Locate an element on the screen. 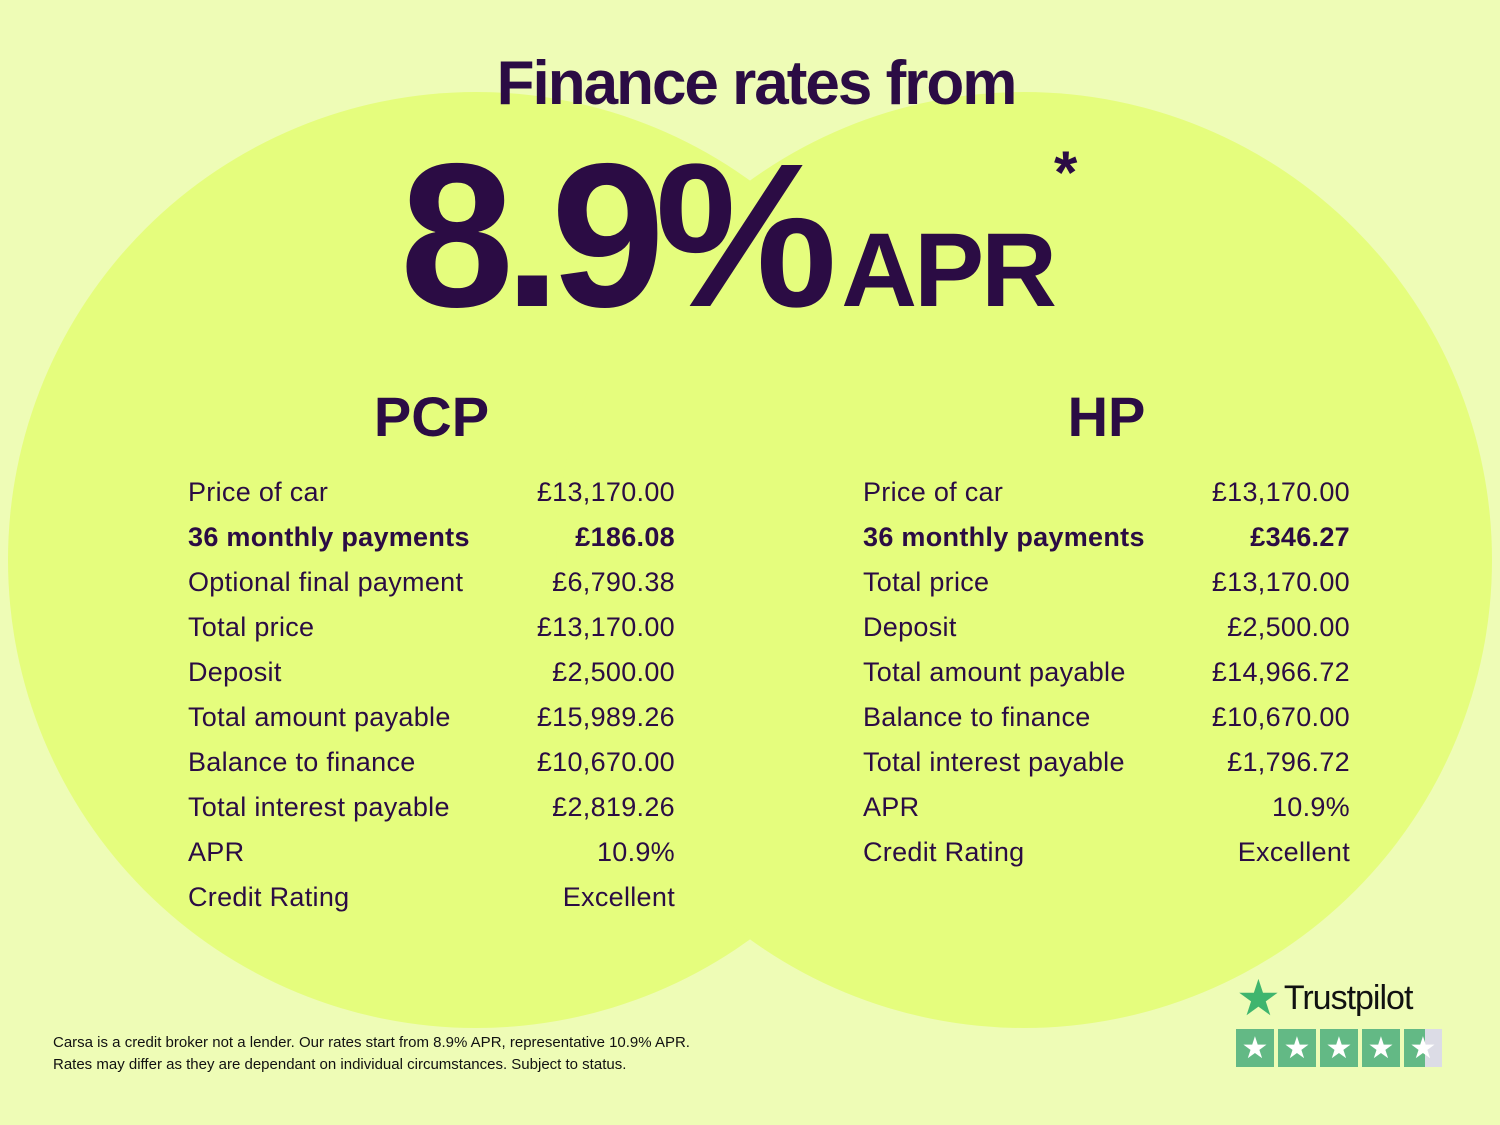 This screenshot has height=1125, width=1500. trustpilot-logo: ★ Trustpilot is located at coordinates (1339, 998).